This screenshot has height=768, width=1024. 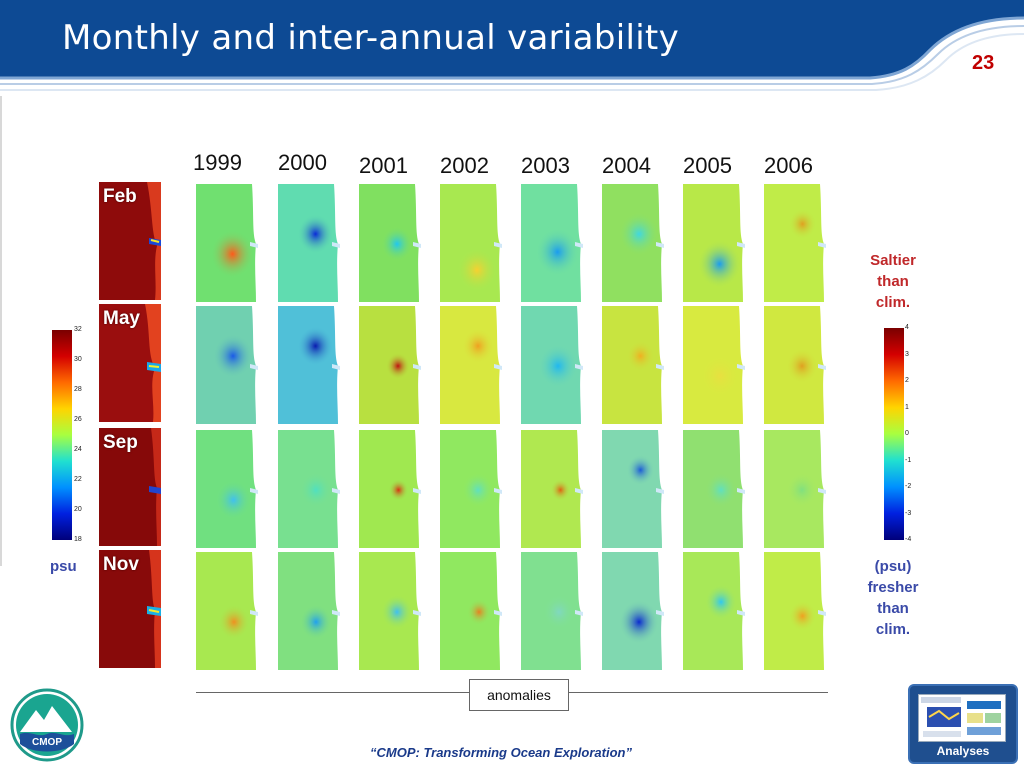 What do you see at coordinates (893, 302) in the screenshot?
I see `saltier-label-line3: clim.` at bounding box center [893, 302].